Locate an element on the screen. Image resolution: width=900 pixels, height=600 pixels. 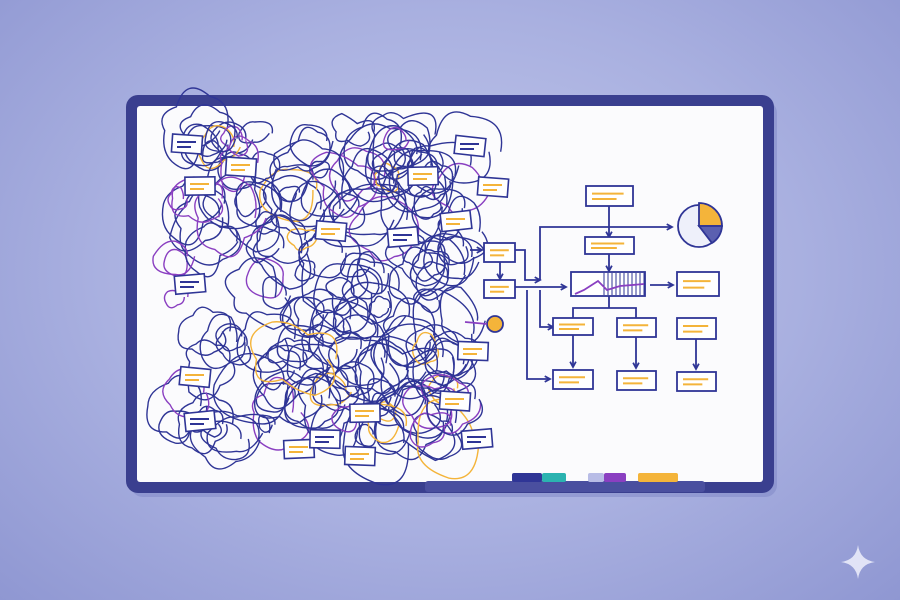
marker-teal is located at coordinates (554, 477).